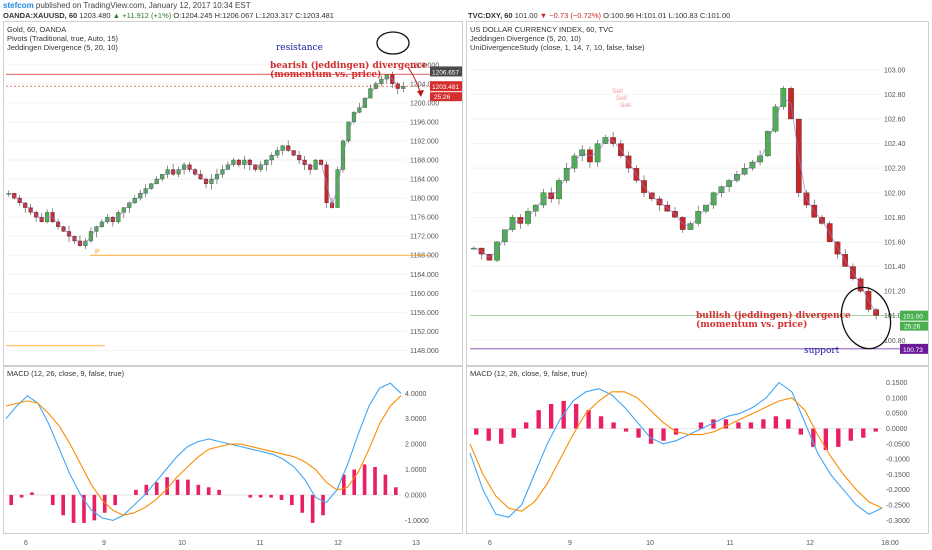 This screenshot has height=550, width=932. Describe the element at coordinates (895, 341) in the screenshot. I see `dxy-y-tick: 100.80` at that location.